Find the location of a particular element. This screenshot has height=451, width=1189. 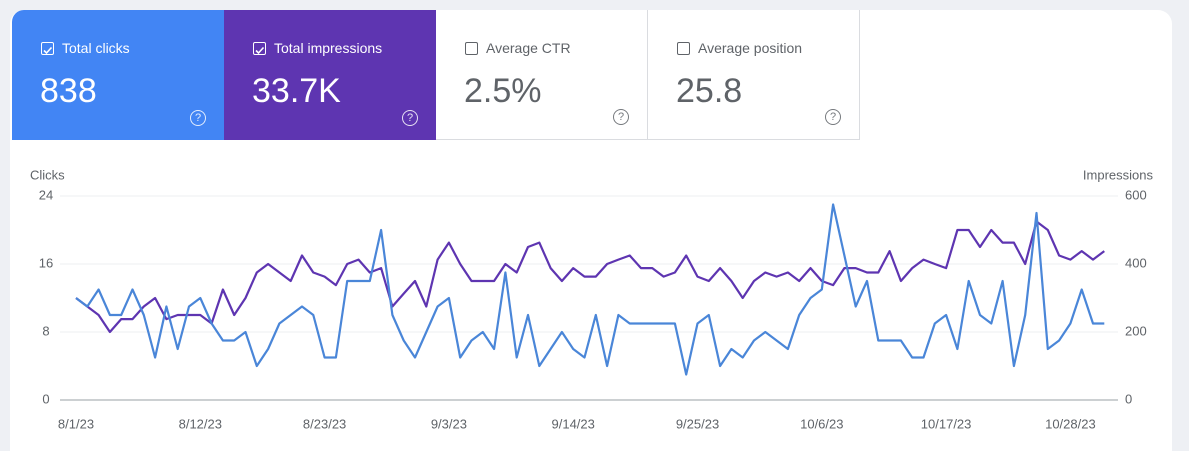

metric-label-row: Total impressions is located at coordinates (317, 48).